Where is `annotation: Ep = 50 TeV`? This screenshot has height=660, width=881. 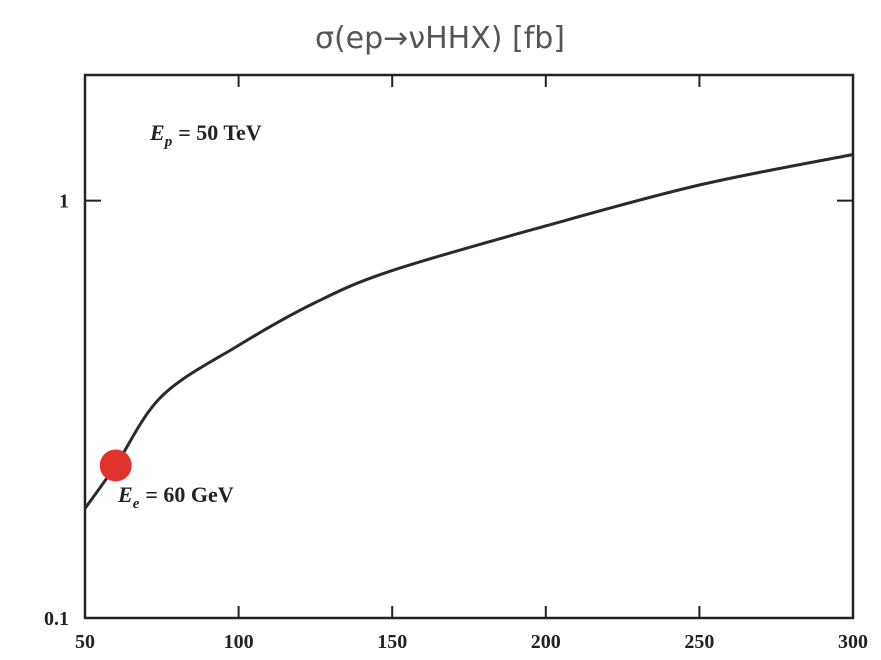 annotation: Ep = 50 TeV is located at coordinates (205, 135).